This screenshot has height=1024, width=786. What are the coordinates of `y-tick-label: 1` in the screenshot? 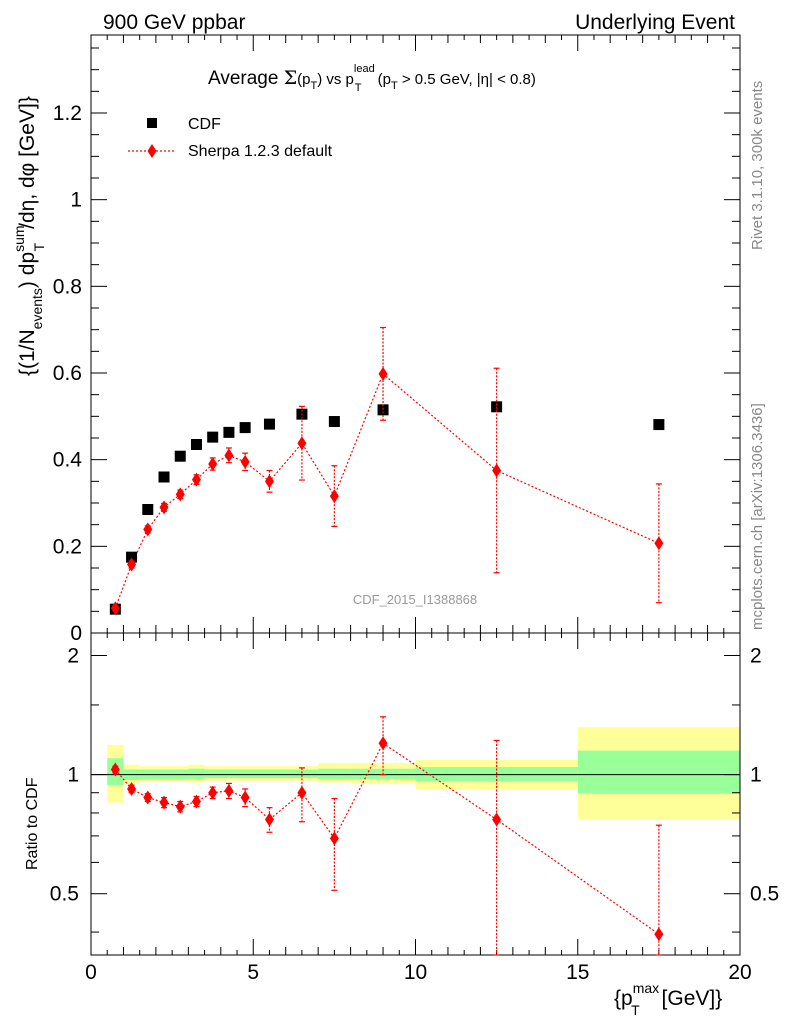 It's located at (76, 200).